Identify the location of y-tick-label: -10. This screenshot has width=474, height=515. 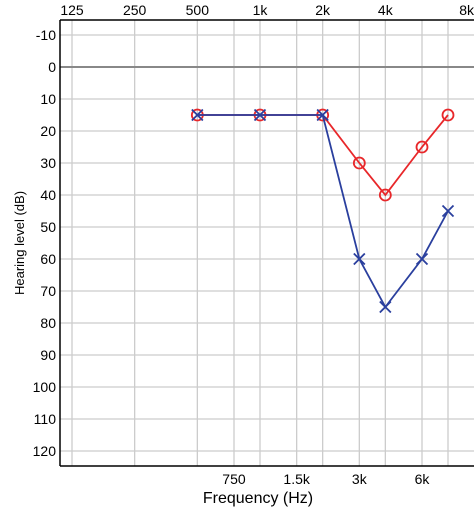
(46, 35).